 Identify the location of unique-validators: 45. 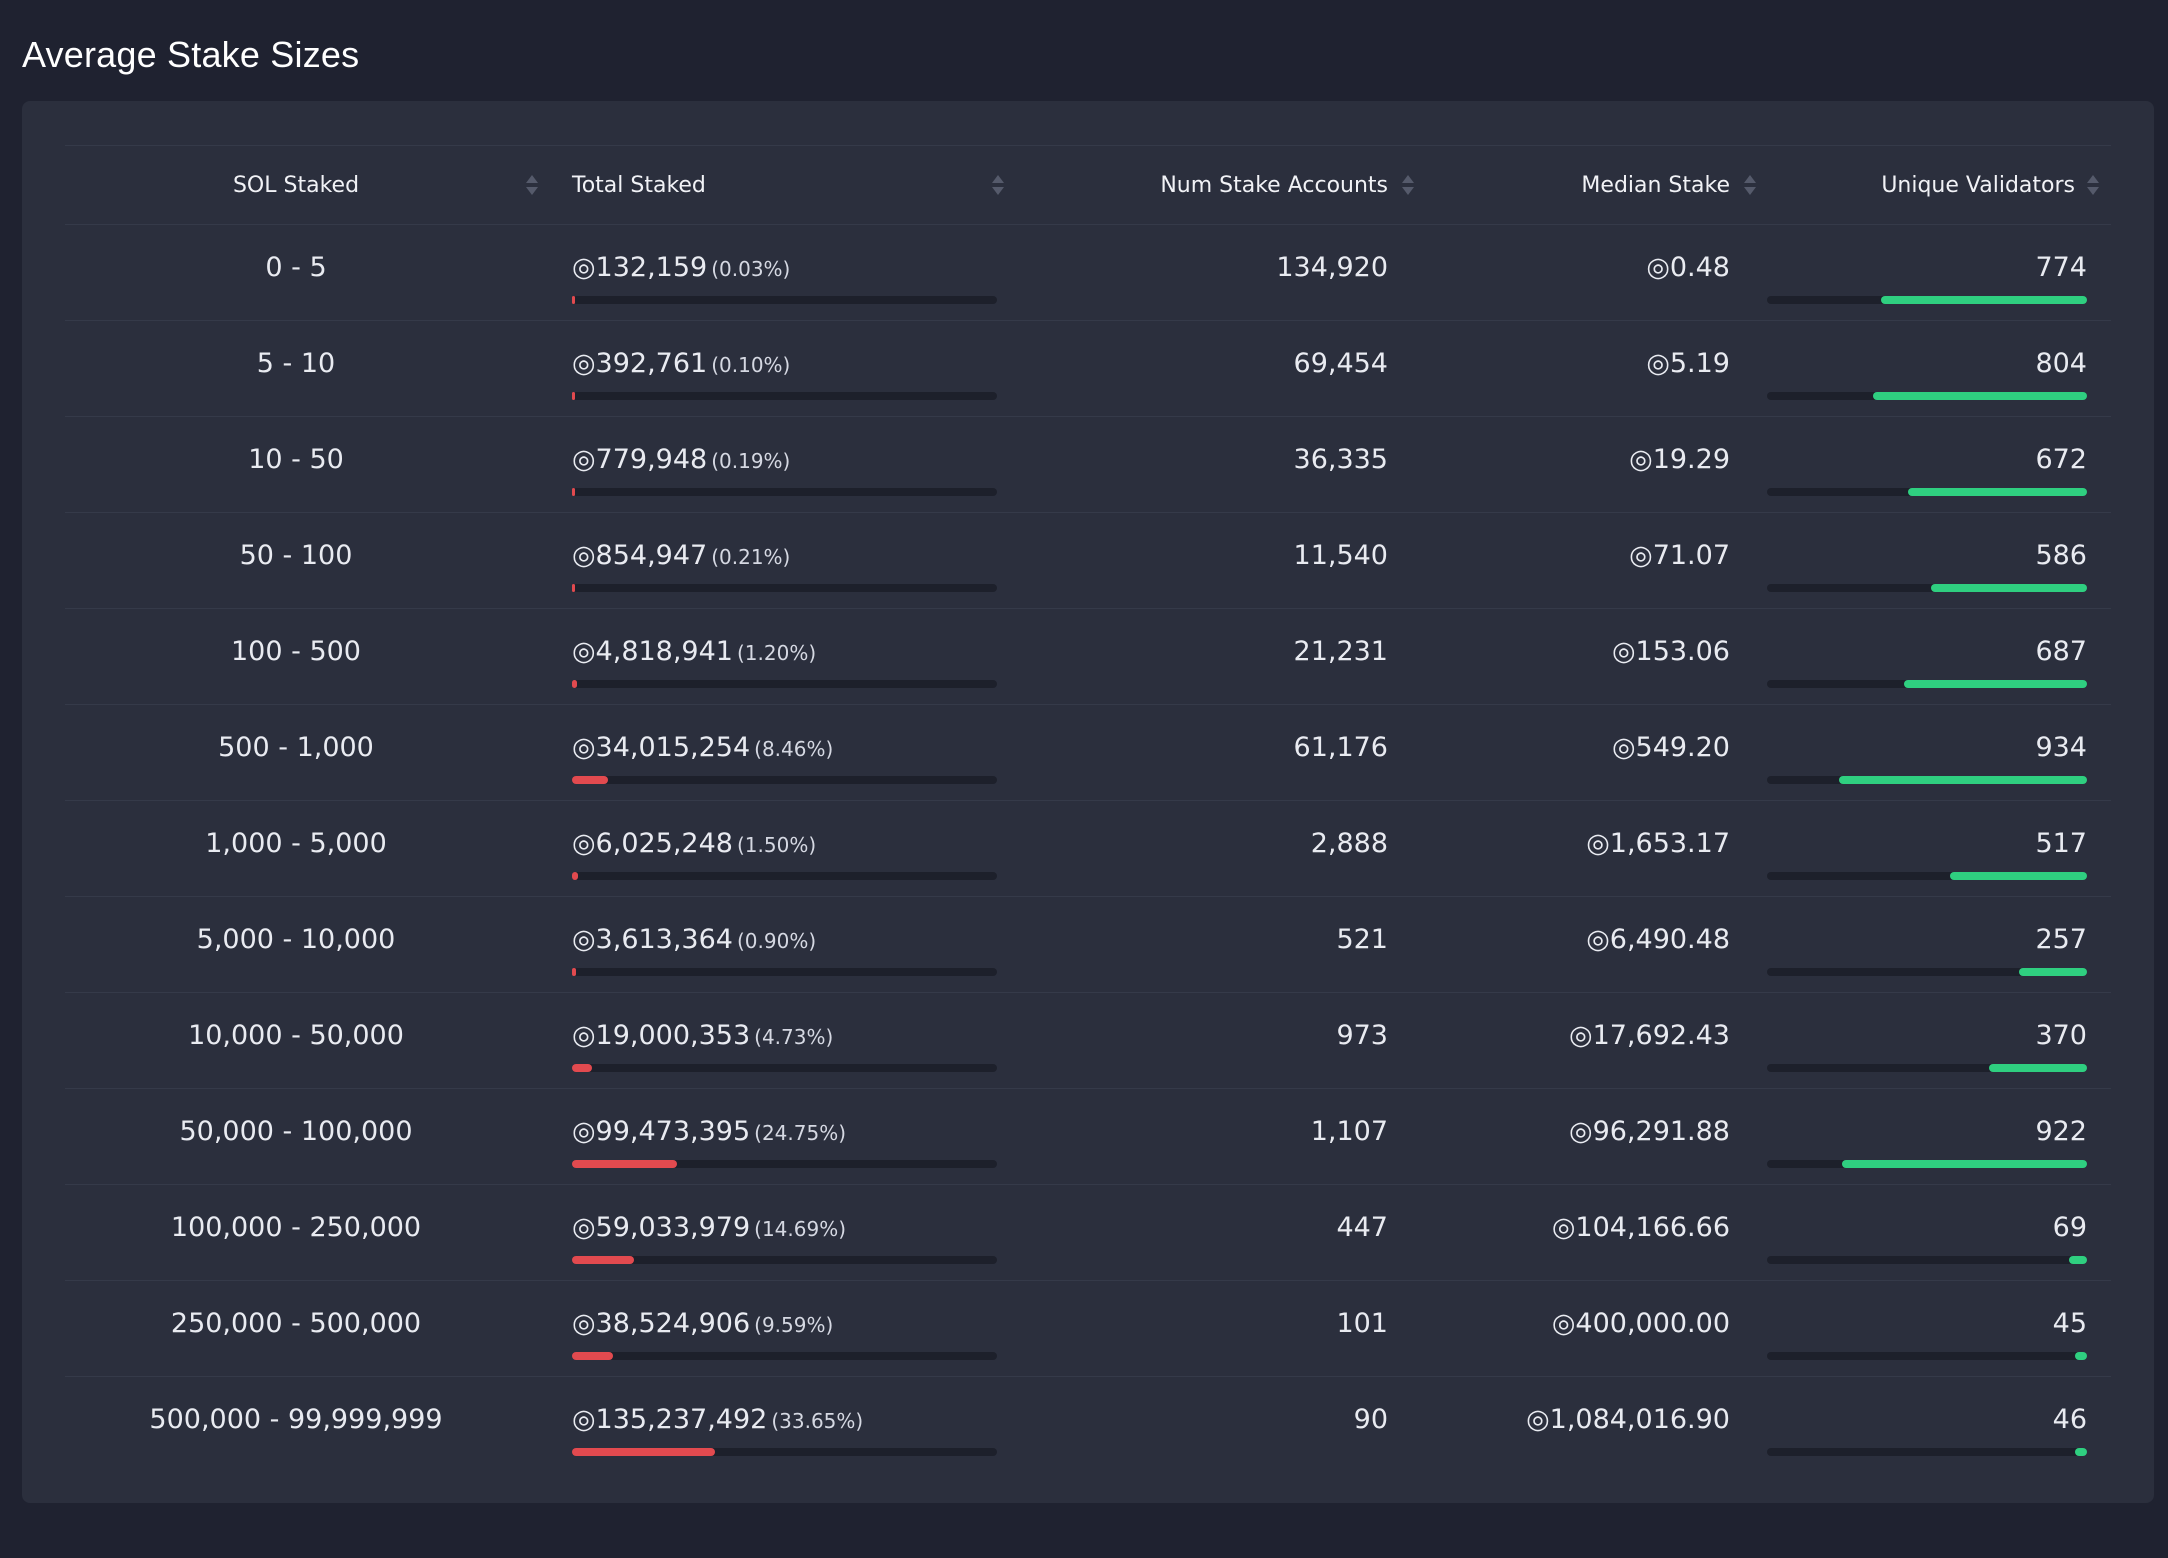
(2069, 1323).